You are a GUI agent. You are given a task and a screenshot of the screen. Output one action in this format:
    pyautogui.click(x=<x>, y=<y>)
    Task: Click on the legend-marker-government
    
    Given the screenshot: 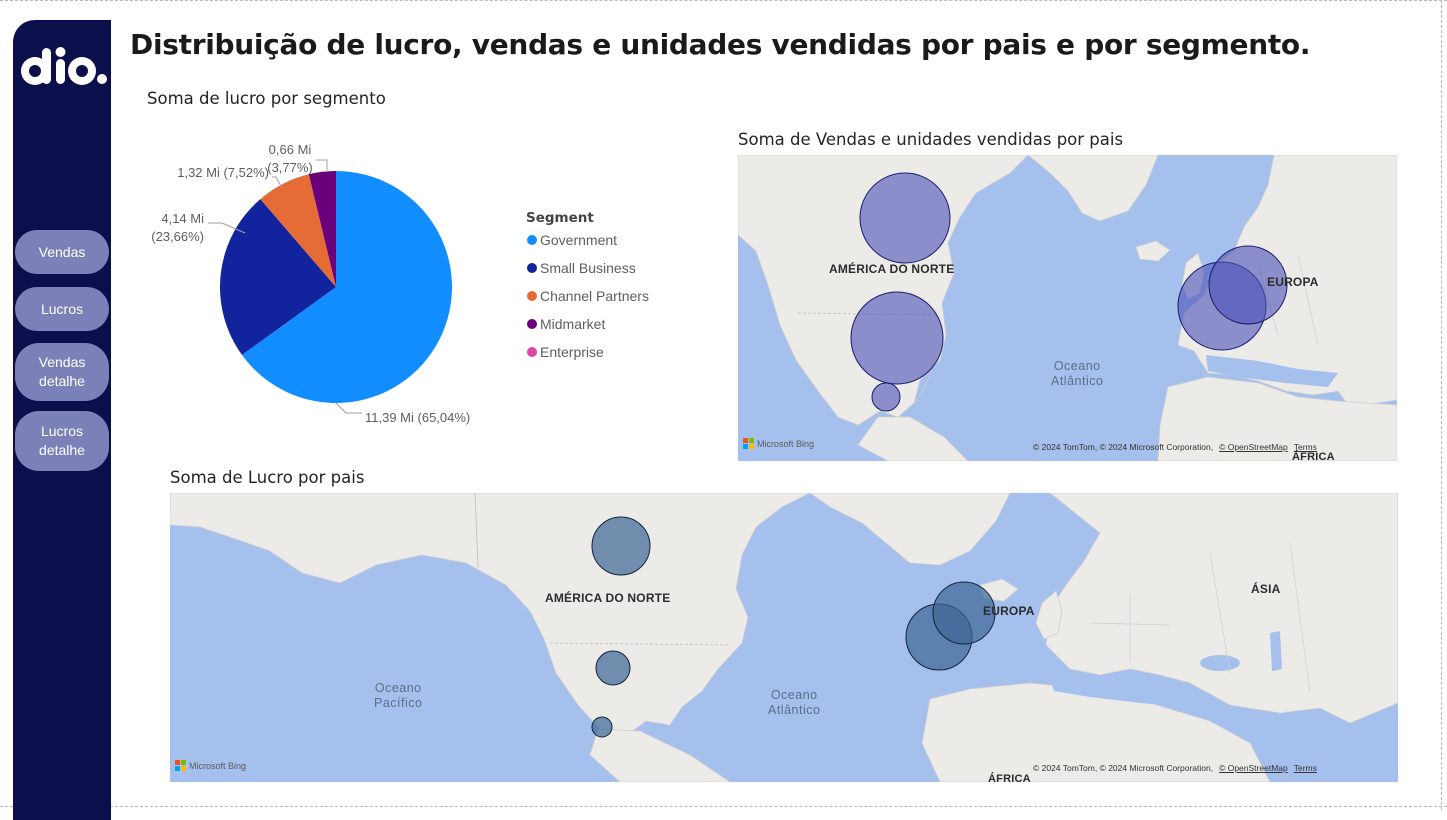 What is the action you would take?
    pyautogui.click(x=532, y=240)
    